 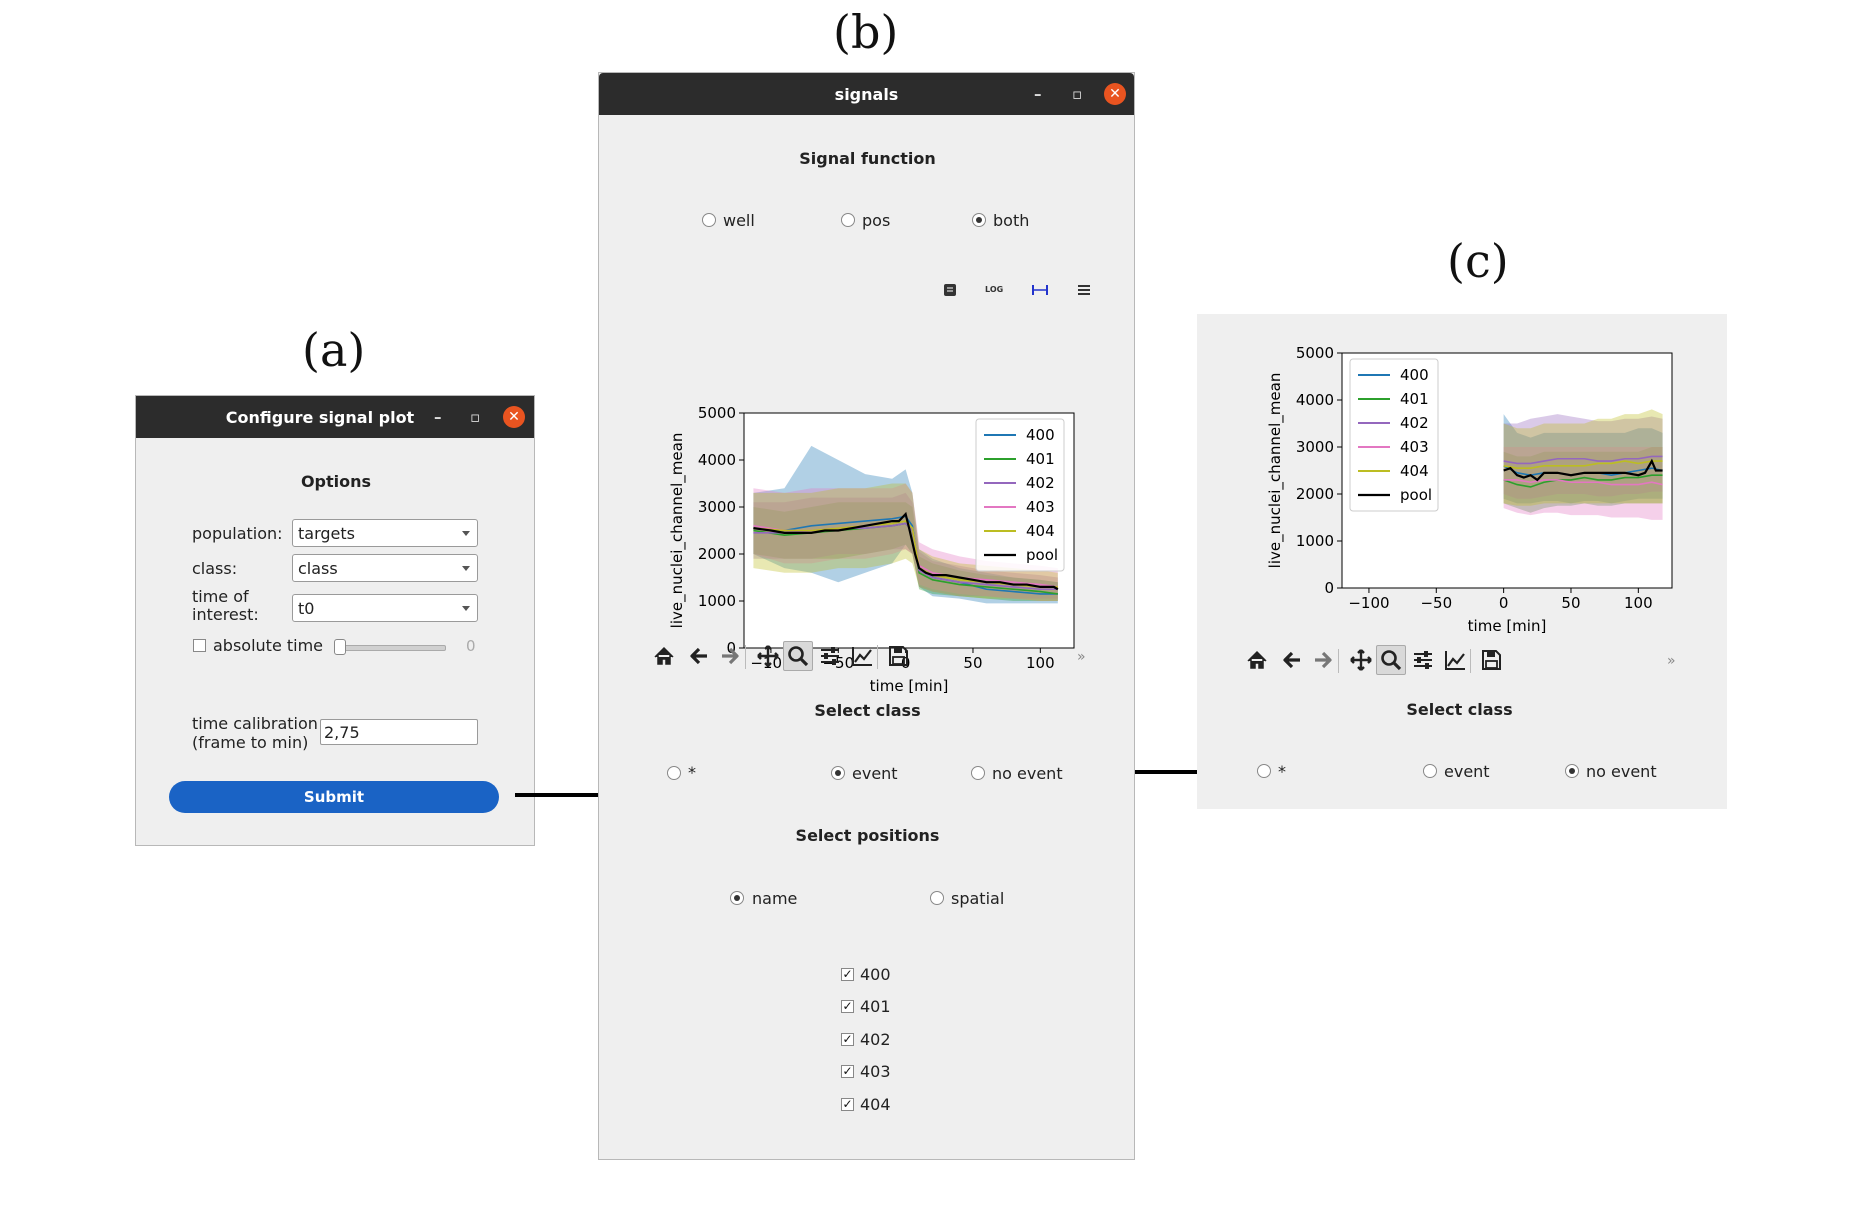 I want to click on position-checkbox-401: ✓, so click(x=847, y=1006).